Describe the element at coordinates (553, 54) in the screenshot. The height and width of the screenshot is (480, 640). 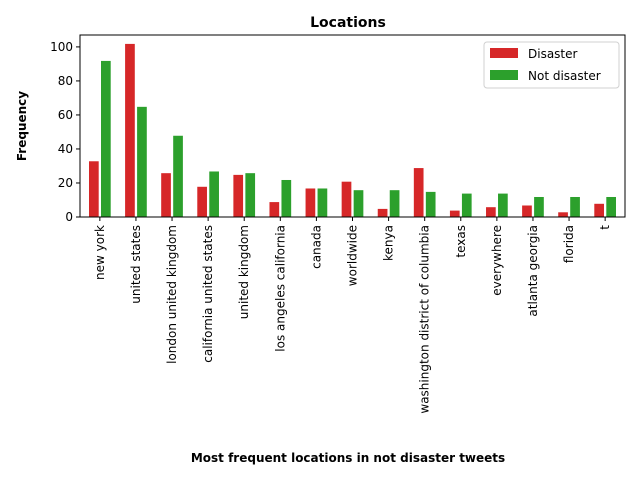
I see `legend-label-disaster: Disaster` at that location.